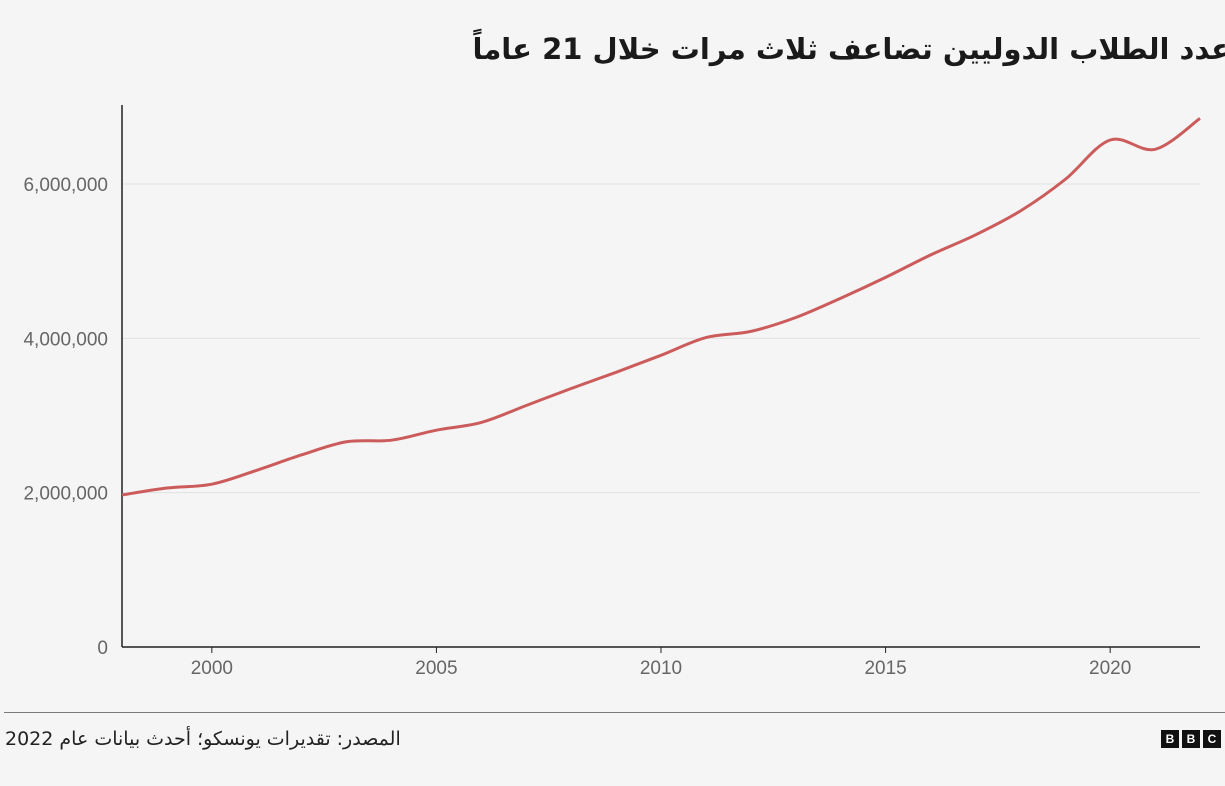 Image resolution: width=1225 pixels, height=786 pixels. Describe the element at coordinates (102, 648) in the screenshot. I see `y-tick-label: 0` at that location.